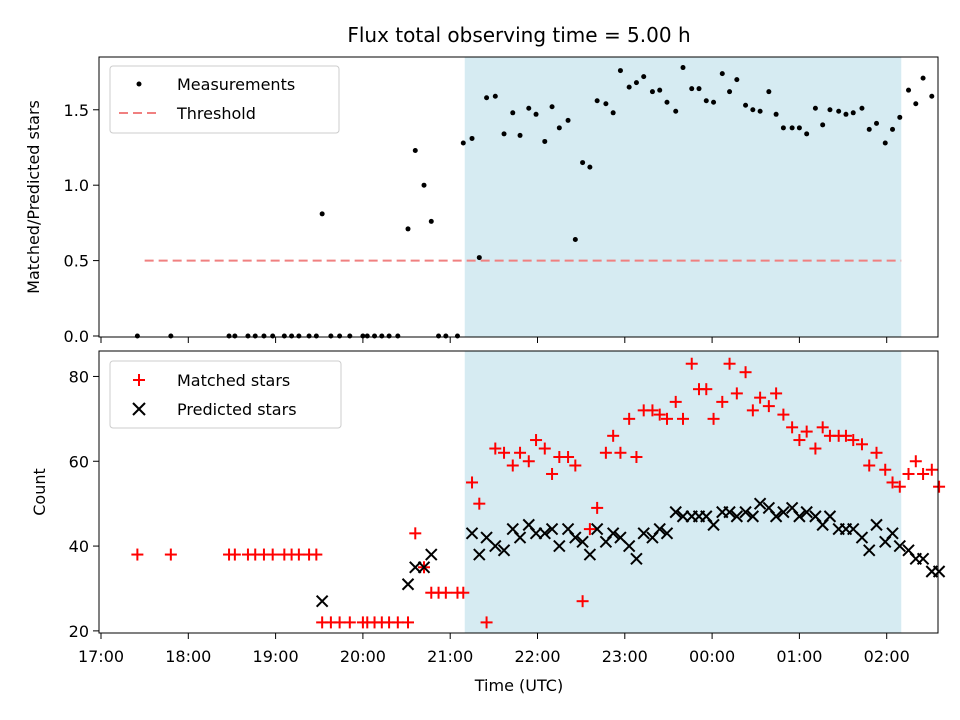 Image resolution: width=960 pixels, height=720 pixels. Describe the element at coordinates (537, 656) in the screenshot. I see `x-tick-label: 22:00` at that location.